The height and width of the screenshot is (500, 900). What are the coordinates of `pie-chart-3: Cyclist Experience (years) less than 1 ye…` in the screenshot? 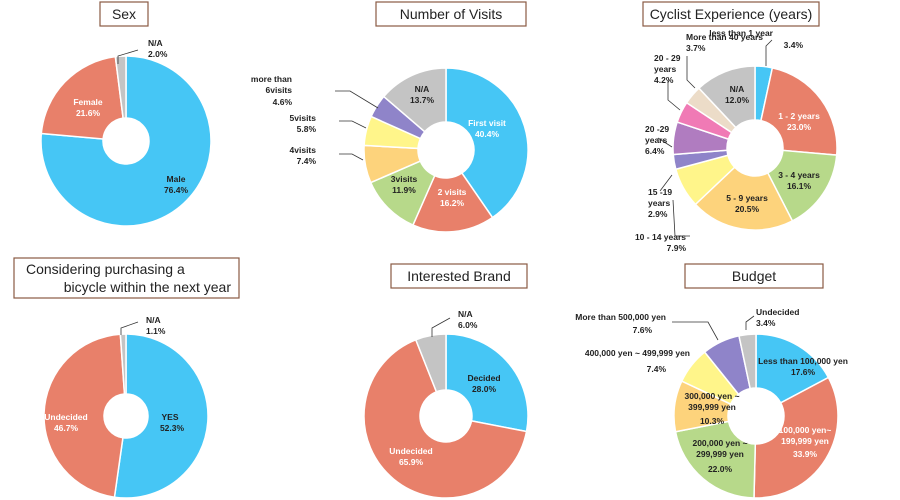 It's located at (736, 127).